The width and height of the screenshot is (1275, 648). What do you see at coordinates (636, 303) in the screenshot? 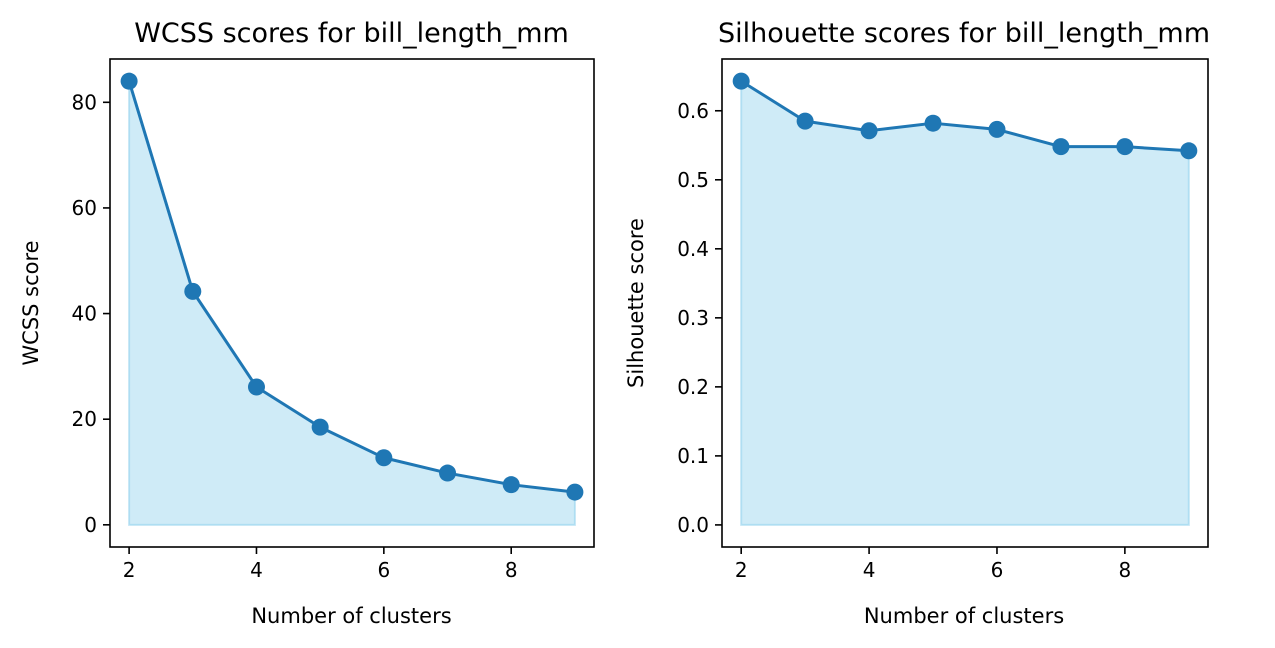
I see `silhouette-y-axis-label: Silhouette score` at bounding box center [636, 303].